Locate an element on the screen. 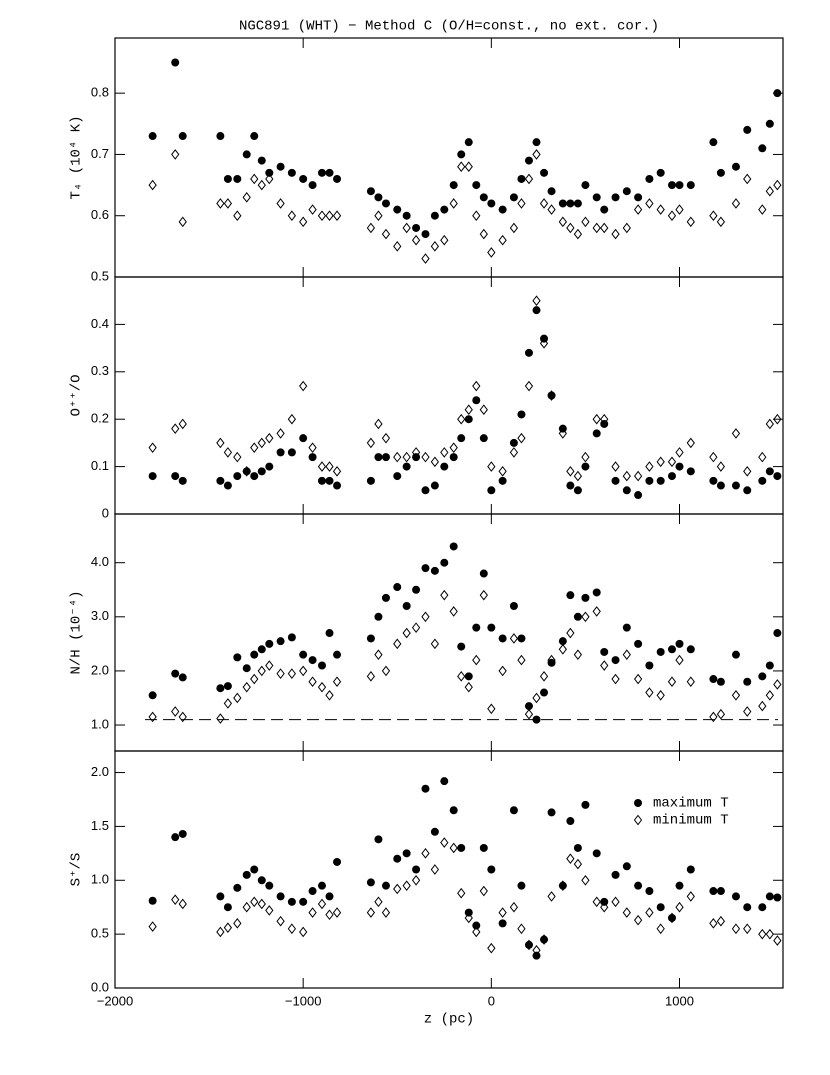 The image size is (830, 1075). x-axis-label: z (pc) is located at coordinates (449, 1020).